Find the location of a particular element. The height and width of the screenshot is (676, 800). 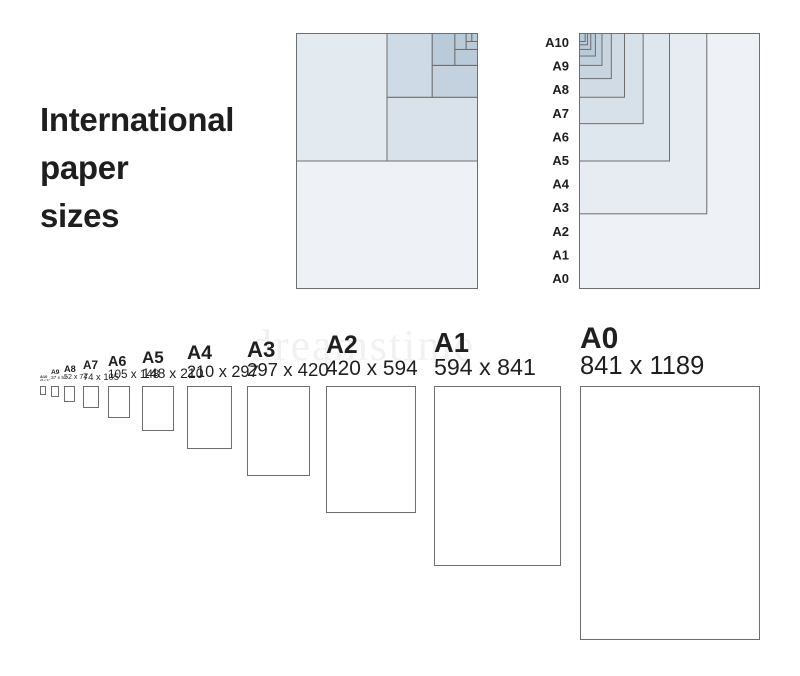

nested-label-a10: A10 is located at coordinates (557, 42).